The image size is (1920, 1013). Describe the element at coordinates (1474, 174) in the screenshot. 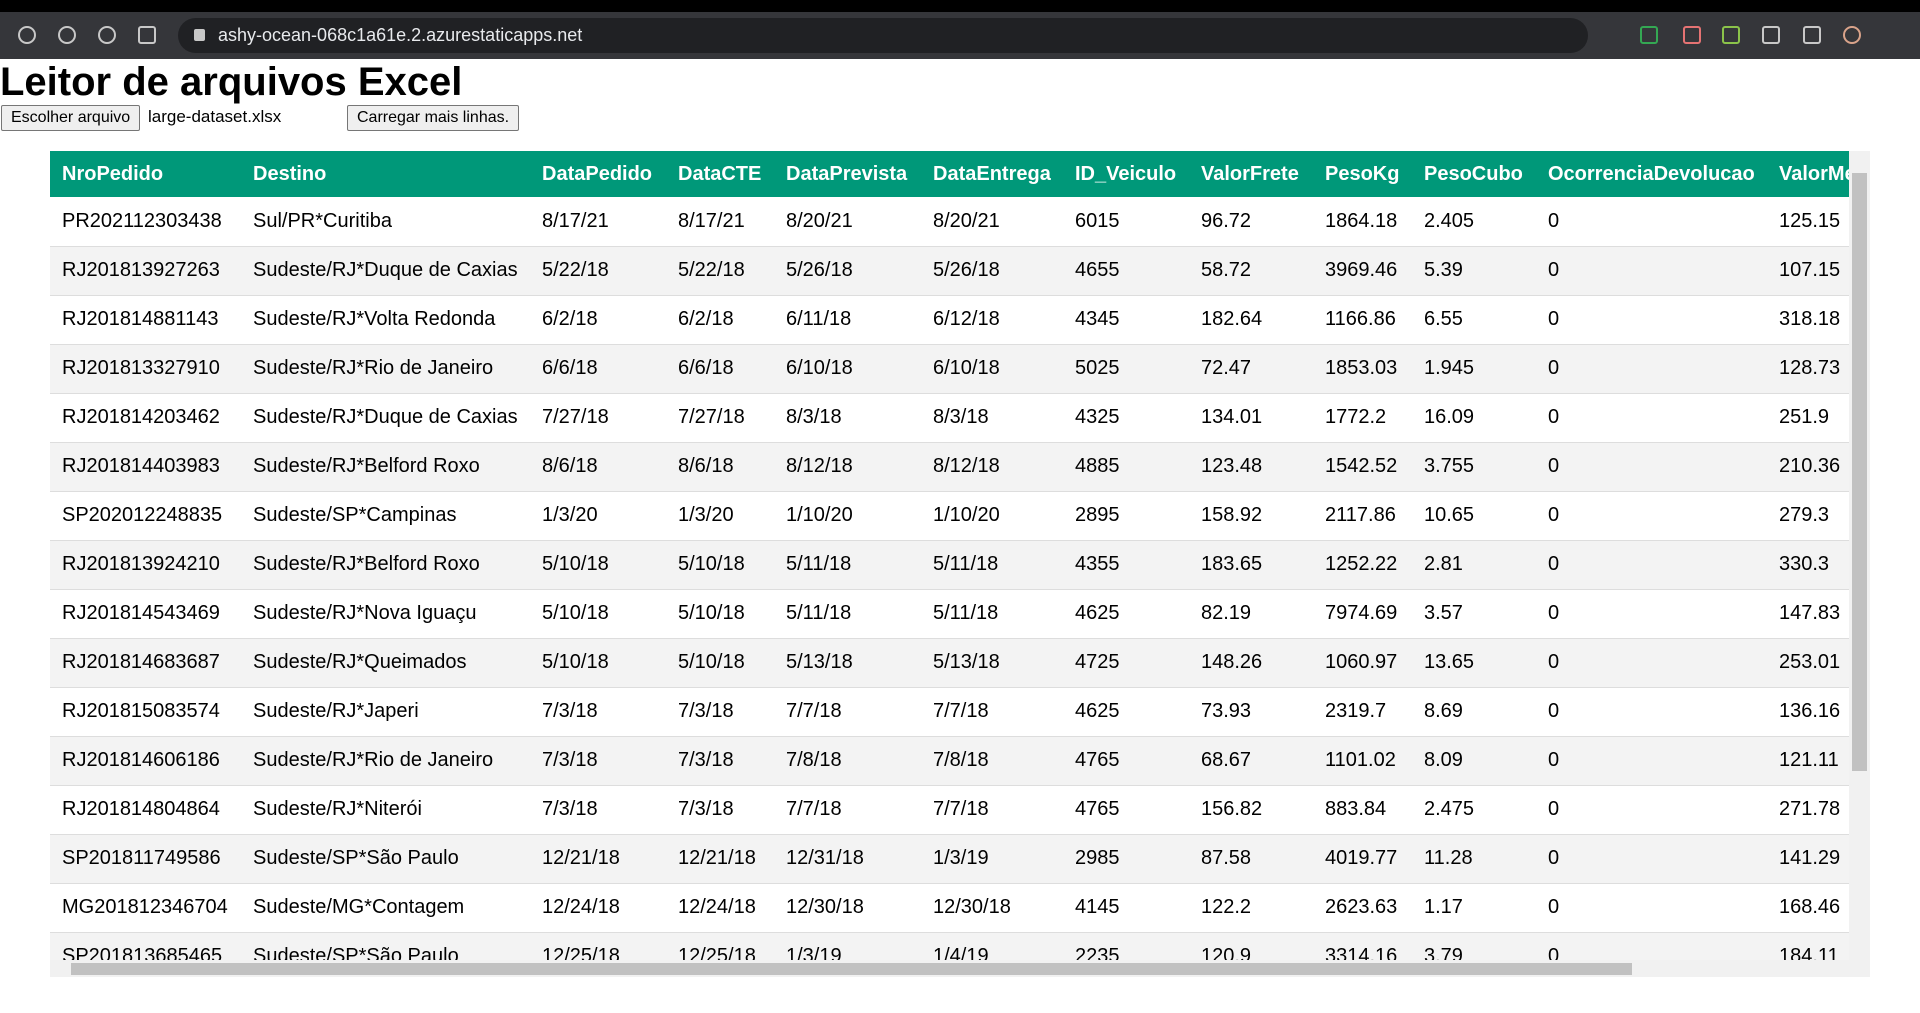

I see `column-header: PesoCubo` at that location.